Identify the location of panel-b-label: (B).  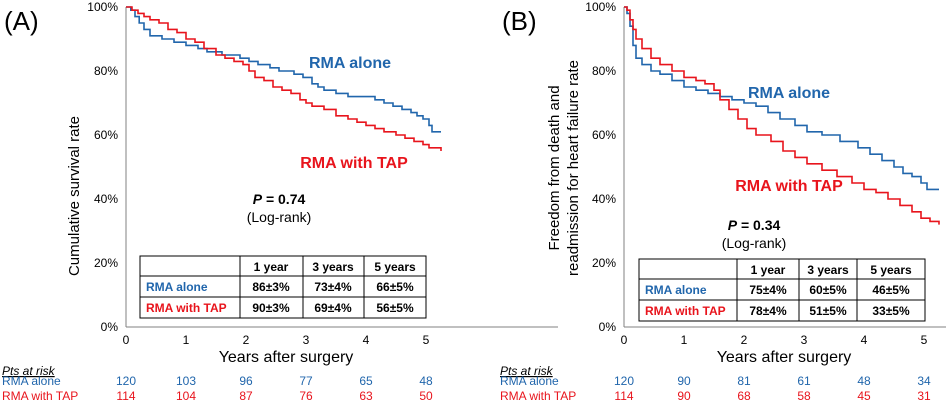
(519, 21).